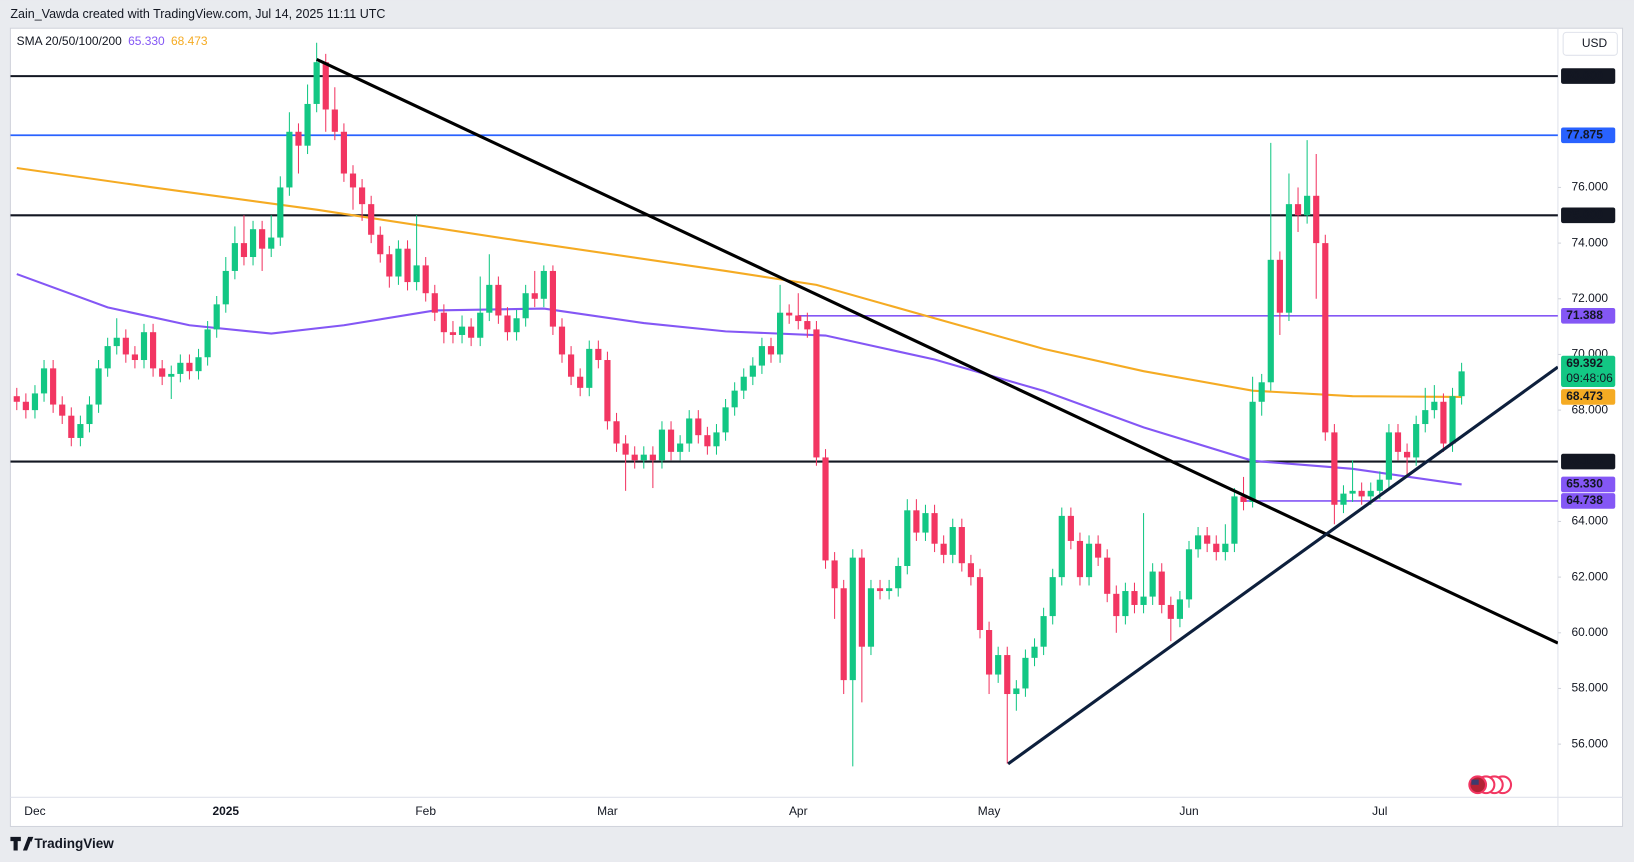 The height and width of the screenshot is (862, 1634). What do you see at coordinates (1584, 484) in the screenshot?
I see `sma-tag-text: 65.330` at bounding box center [1584, 484].